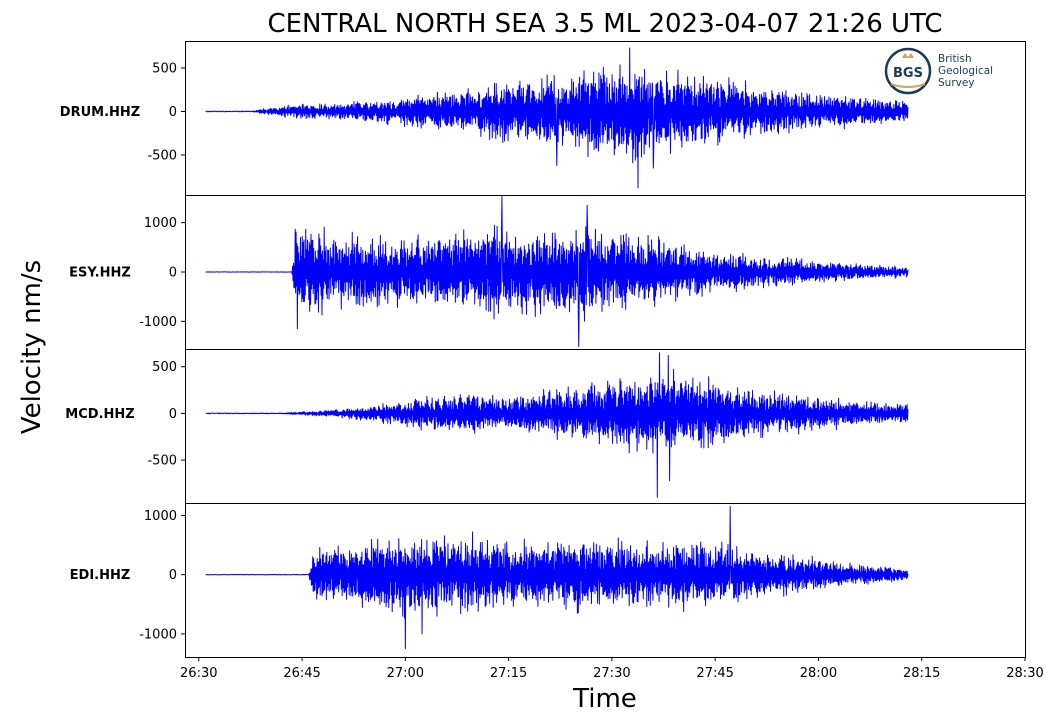  I want to click on station-label: MCD.HHZ, so click(99, 414).